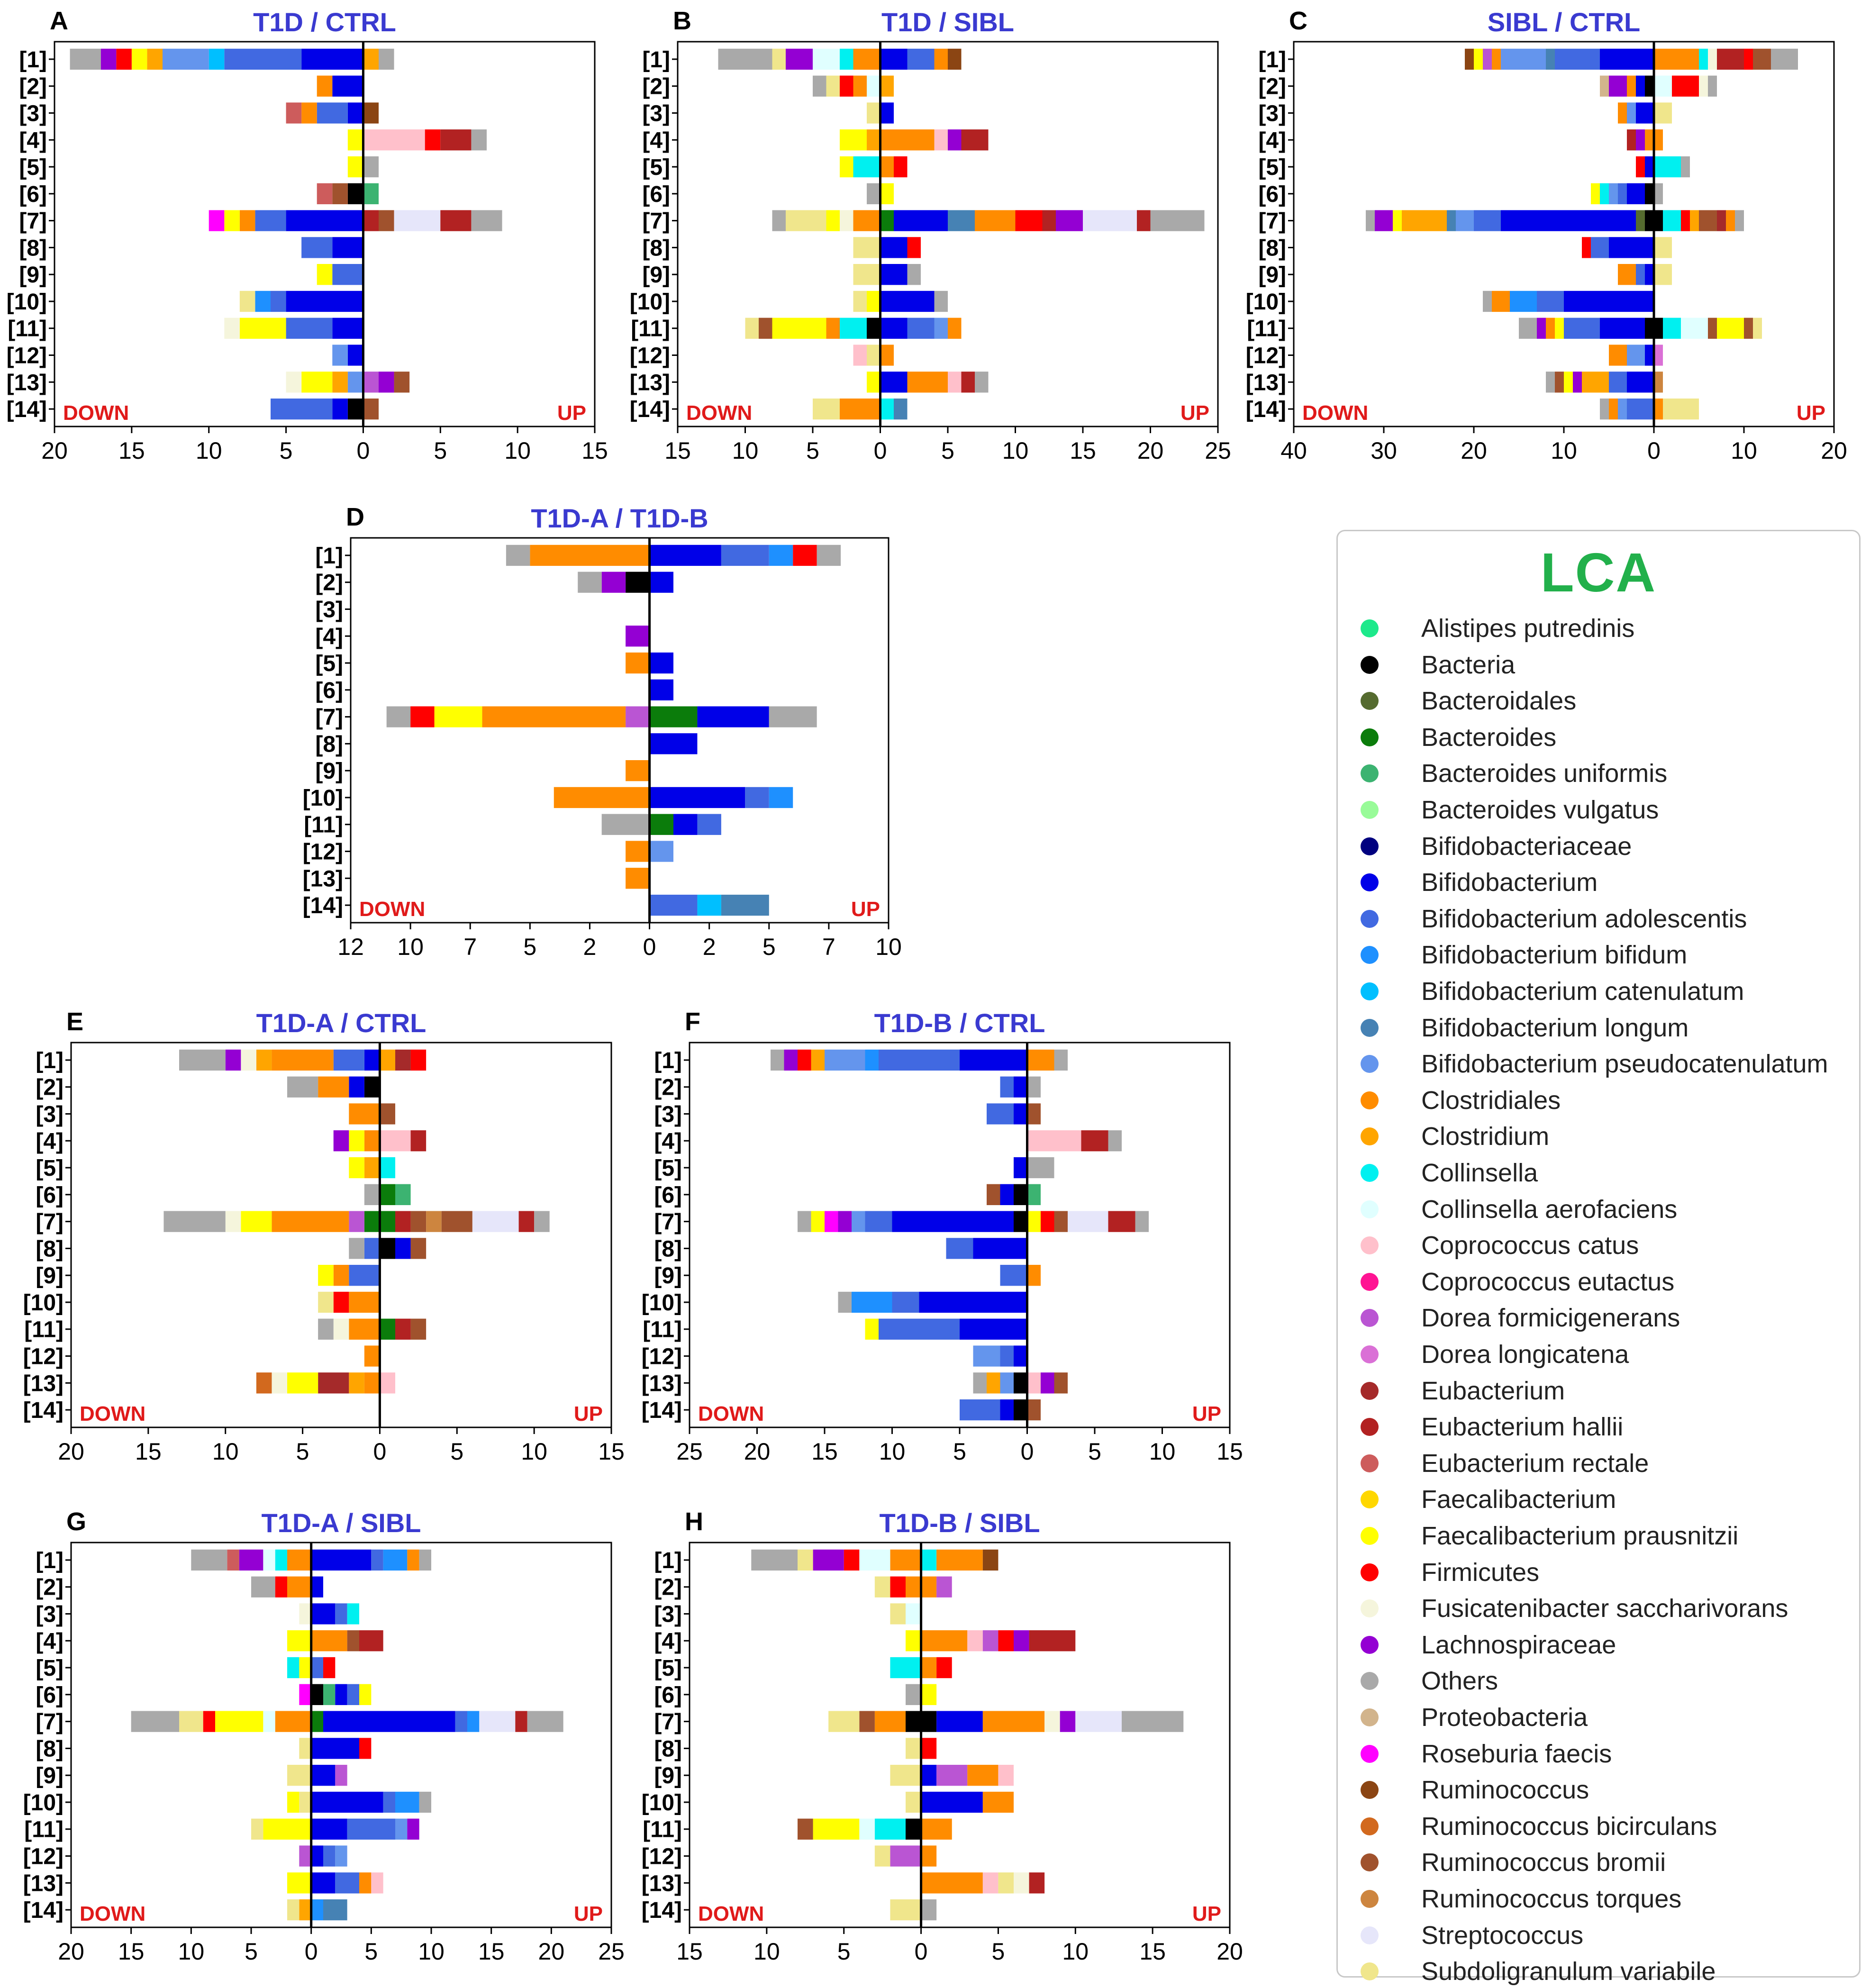 The height and width of the screenshot is (1988, 1870). What do you see at coordinates (329, 556) in the screenshot?
I see `category-label: [1]` at bounding box center [329, 556].